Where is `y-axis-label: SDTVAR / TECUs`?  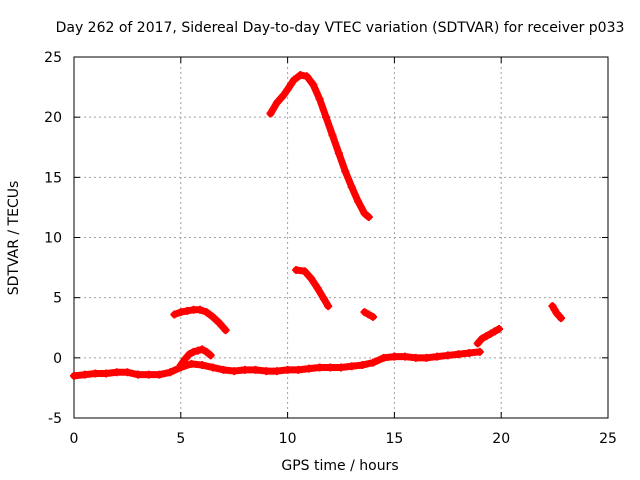
y-axis-label: SDTVAR / TECUs is located at coordinates (14, 238).